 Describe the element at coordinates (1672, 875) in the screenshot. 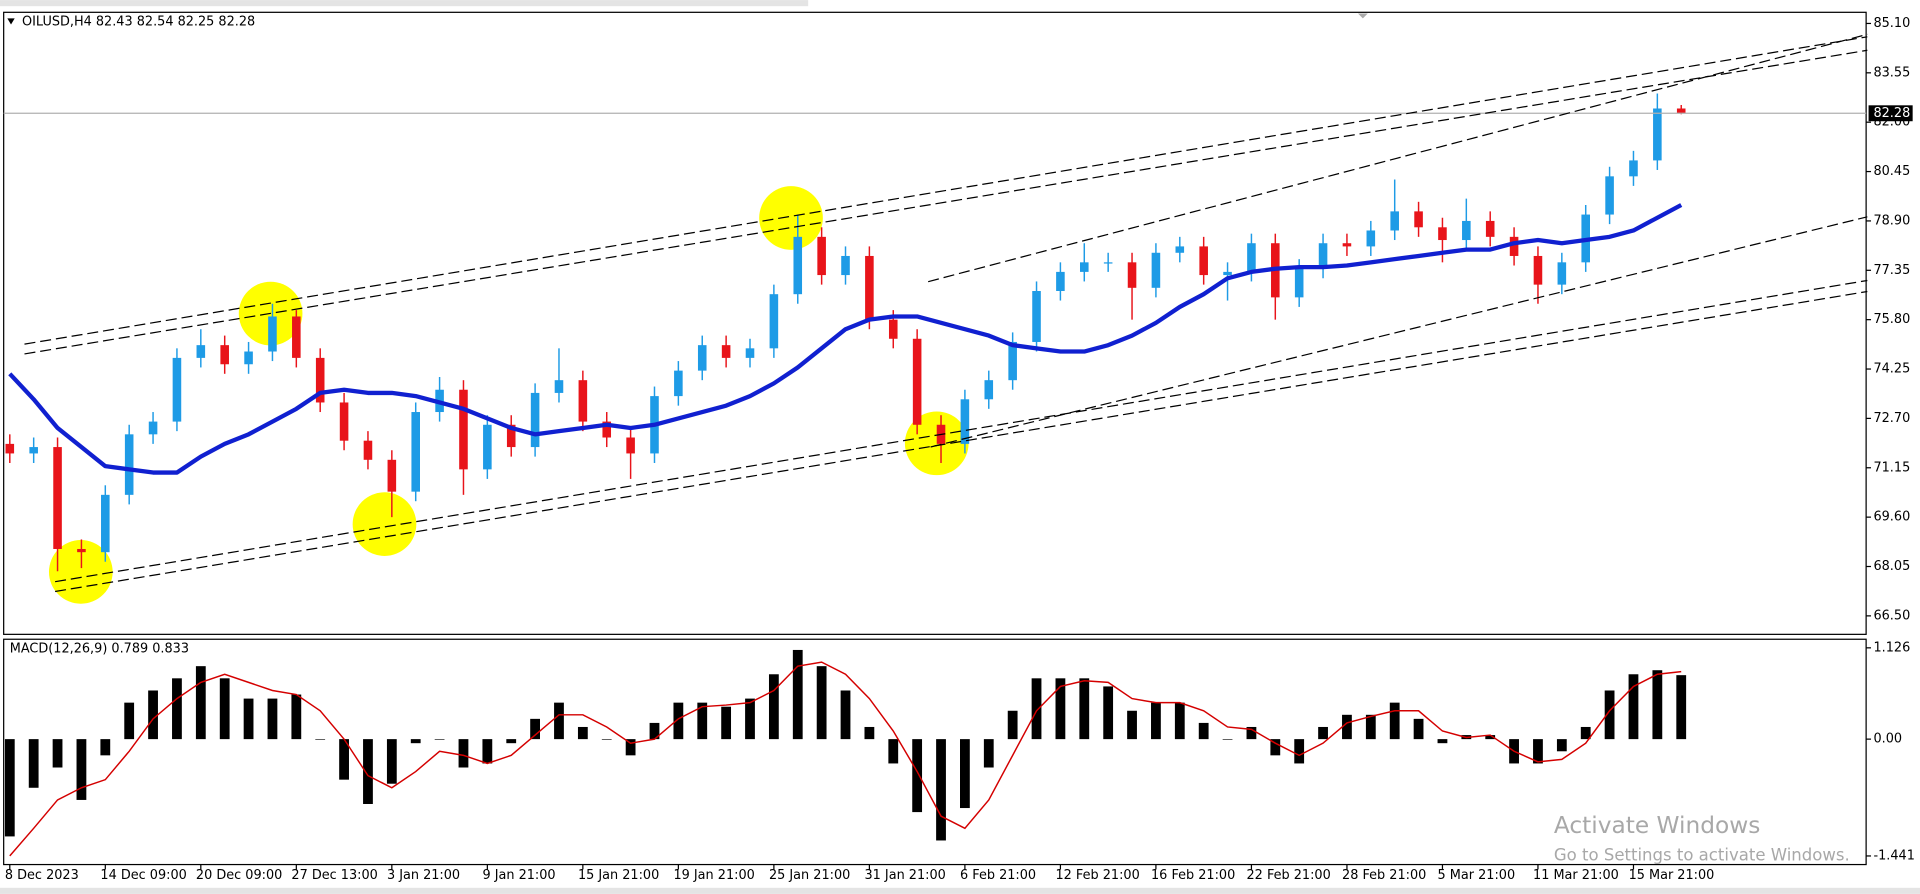

I see `x-tick-label: 15 Mar 21:00` at that location.